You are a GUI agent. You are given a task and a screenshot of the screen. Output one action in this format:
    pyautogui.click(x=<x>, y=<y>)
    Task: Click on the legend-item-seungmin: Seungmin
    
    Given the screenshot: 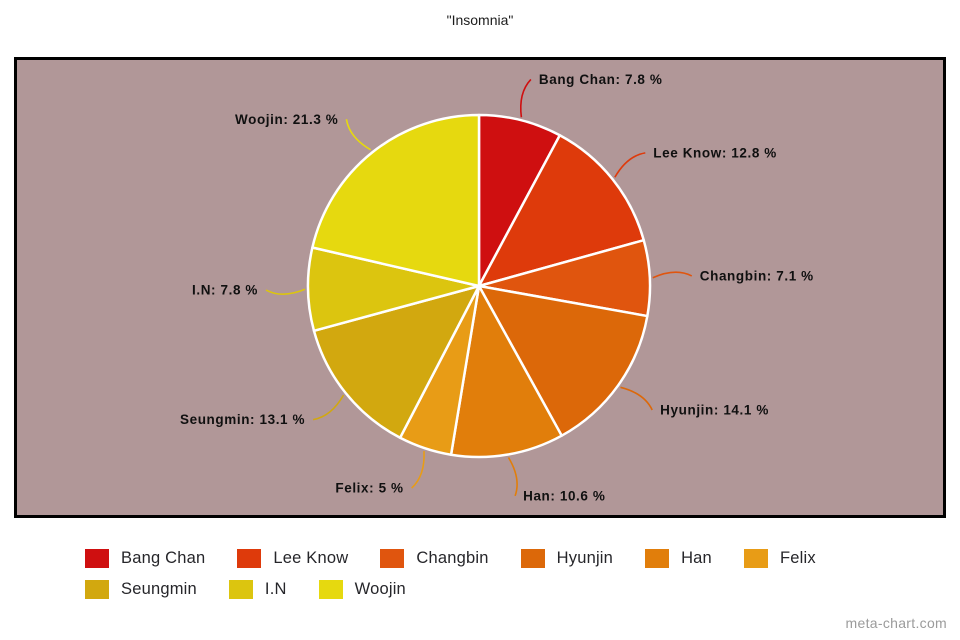 What is the action you would take?
    pyautogui.click(x=141, y=589)
    